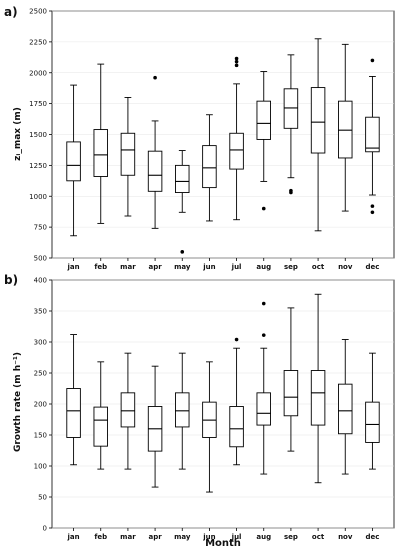 The image size is (400, 550). Describe the element at coordinates (18, 402) in the screenshot. I see `panel-b-y-axis-label: Growth rate (m h⁻¹)` at that location.